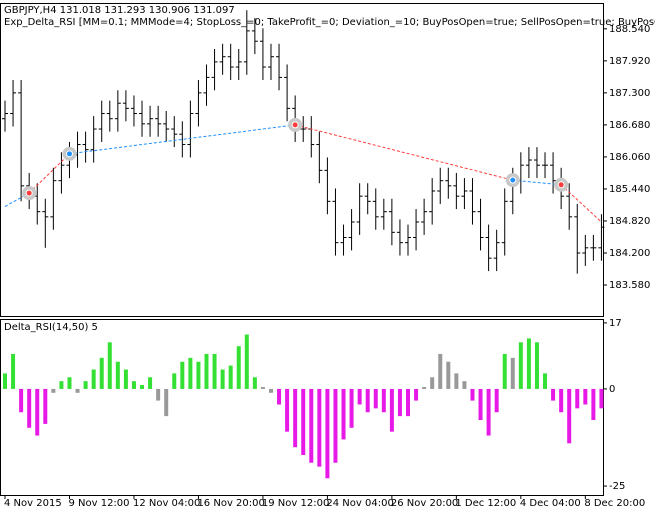 The height and width of the screenshot is (513, 655). I want to click on y-tick-label: 185.440, so click(629, 189).